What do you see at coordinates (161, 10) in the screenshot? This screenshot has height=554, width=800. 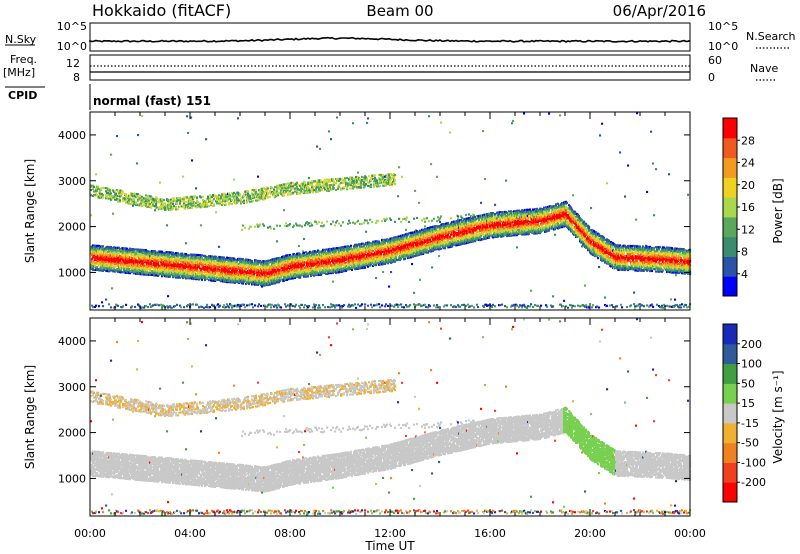 I see `station-title: Hokkaido (fitACF)` at bounding box center [161, 10].